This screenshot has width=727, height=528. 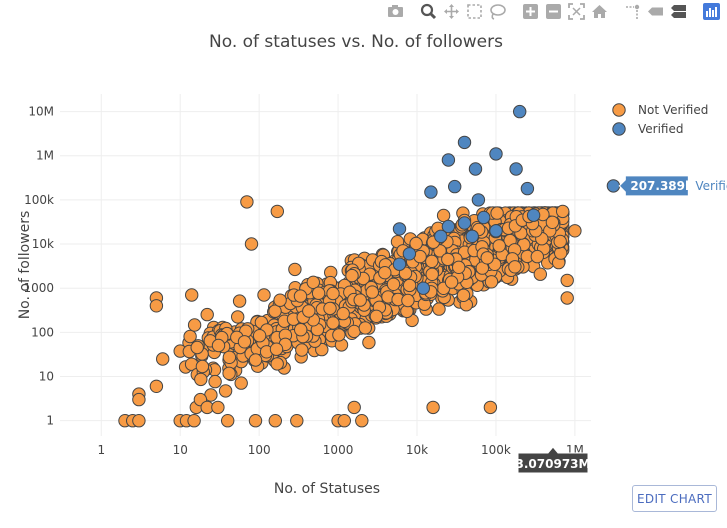 I want to click on legend-label: Verified, so click(x=661, y=129).